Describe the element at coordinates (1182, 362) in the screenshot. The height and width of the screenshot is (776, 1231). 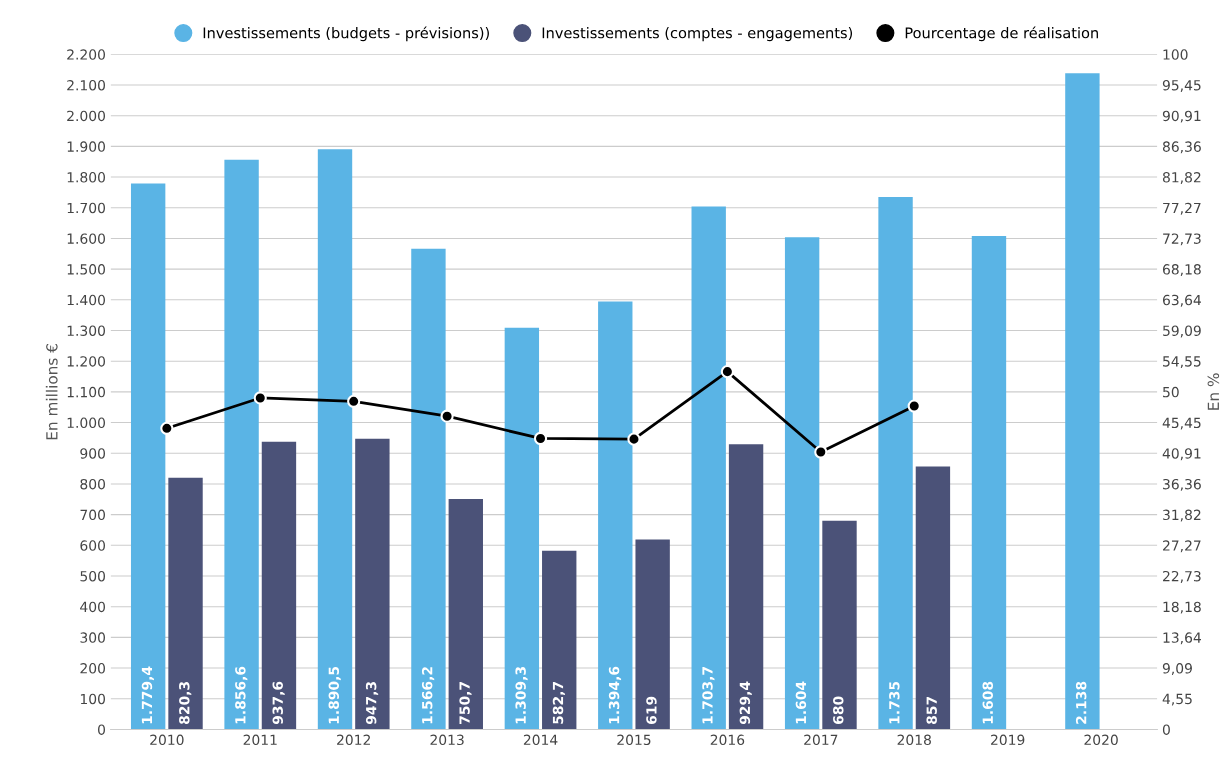
I see `y2-tick-label: 54,55` at that location.